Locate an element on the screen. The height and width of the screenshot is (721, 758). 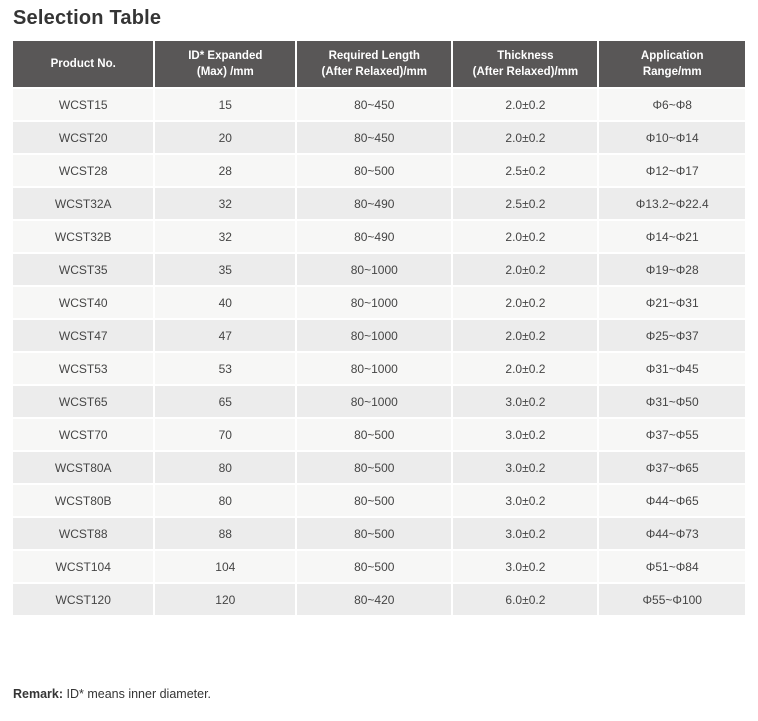
table-row: WCST40 40 80~1000 2.0±0.2 Φ21~Φ31 is located at coordinates (379, 303).